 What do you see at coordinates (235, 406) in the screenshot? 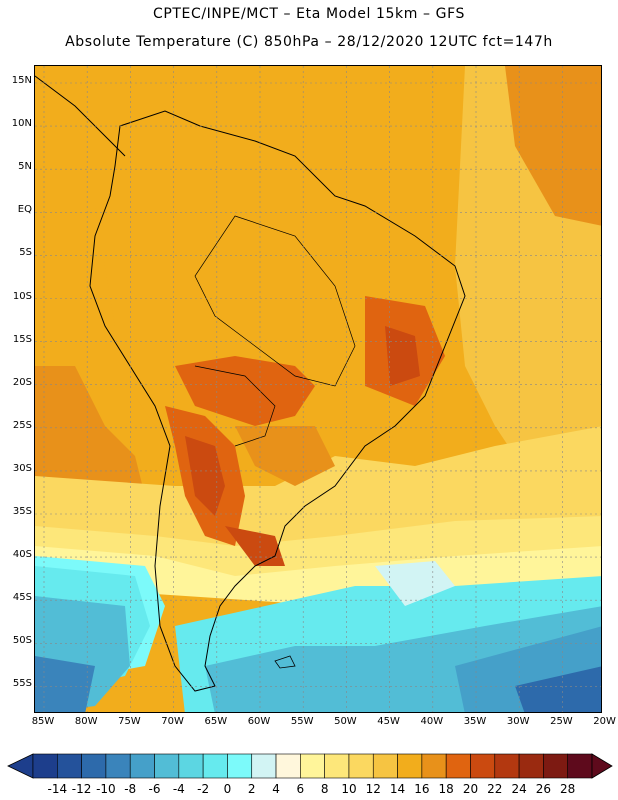
I see `bolivia-border` at bounding box center [235, 406].